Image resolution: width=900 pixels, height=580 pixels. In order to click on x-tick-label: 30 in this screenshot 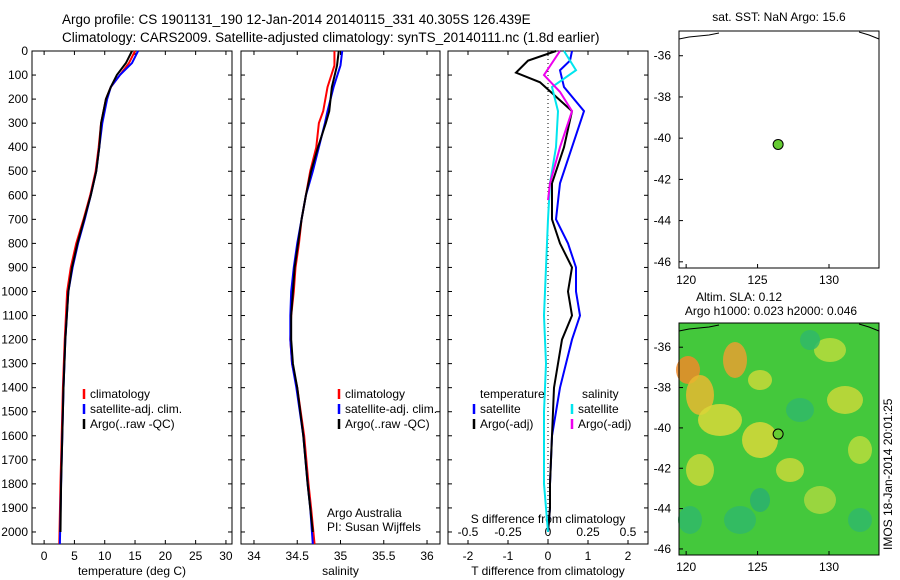, I will do `click(226, 556)`.